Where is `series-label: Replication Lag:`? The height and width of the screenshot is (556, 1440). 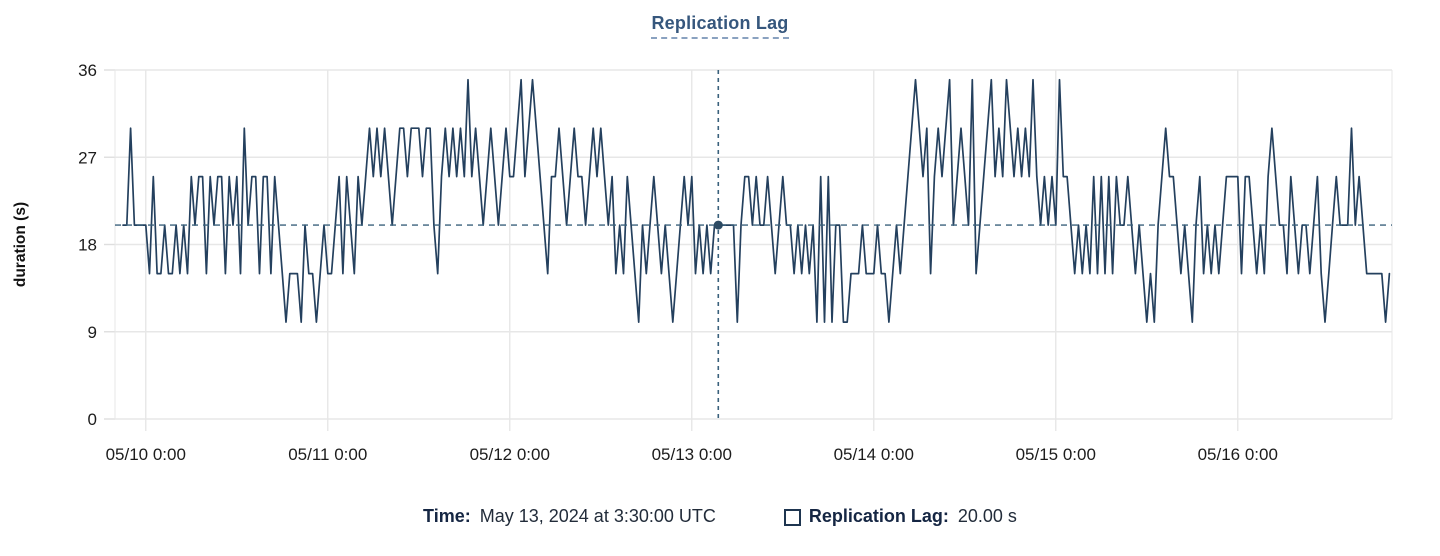
series-label: Replication Lag: is located at coordinates (878, 516).